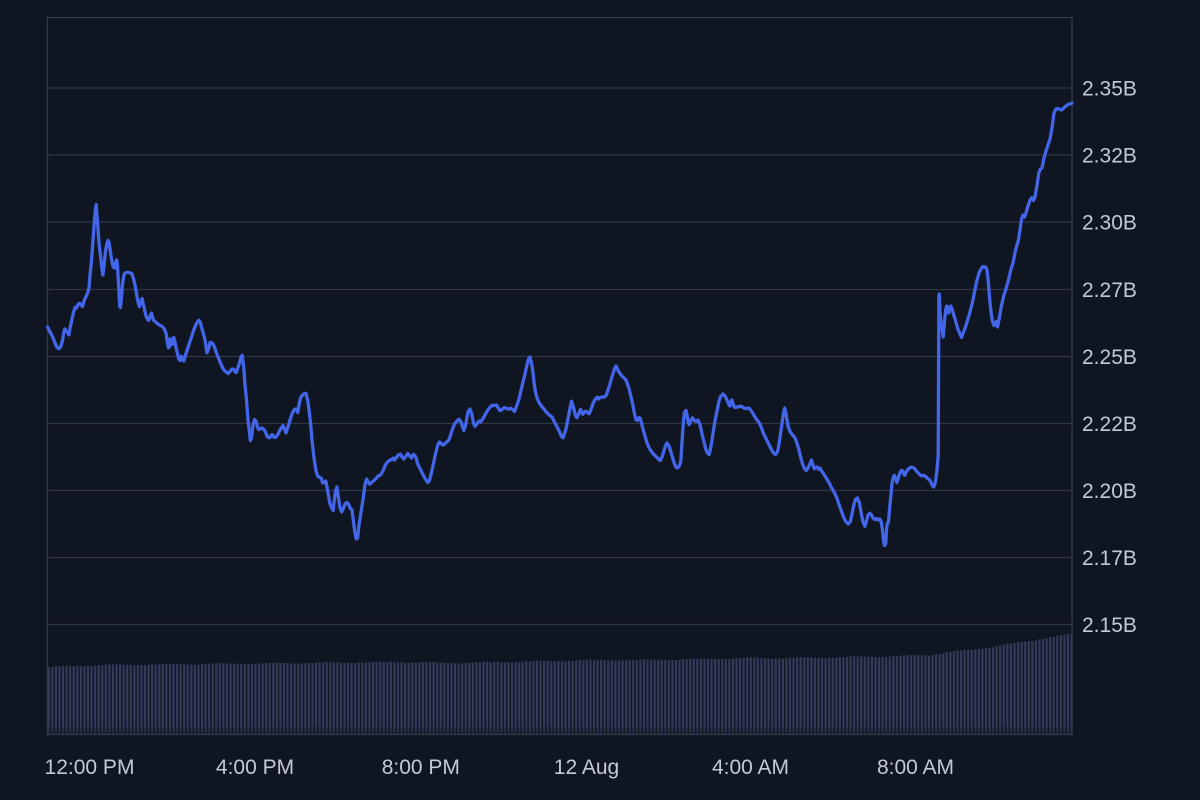  I want to click on svg-text: 4:00 PM, so click(255, 767).